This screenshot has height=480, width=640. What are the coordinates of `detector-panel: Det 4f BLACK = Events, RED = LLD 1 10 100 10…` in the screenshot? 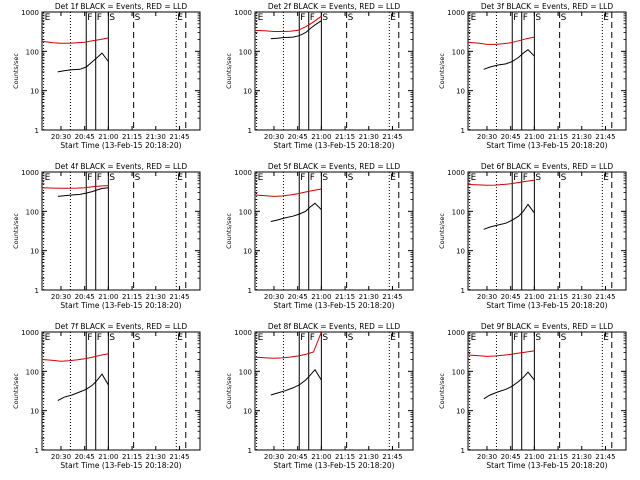 It's located at (106, 236).